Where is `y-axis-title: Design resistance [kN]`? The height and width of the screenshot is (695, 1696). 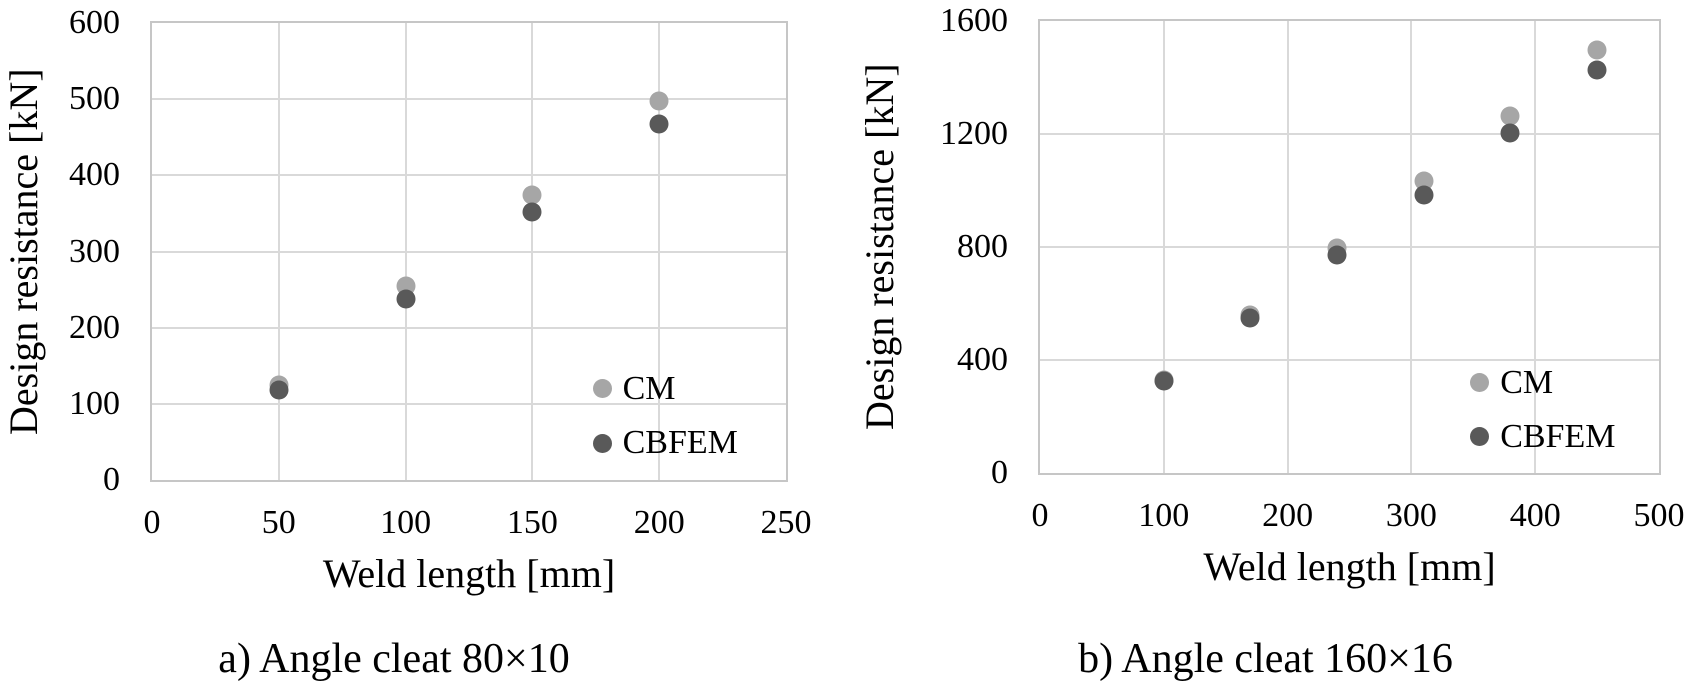 y-axis-title: Design resistance [kN] is located at coordinates (879, 247).